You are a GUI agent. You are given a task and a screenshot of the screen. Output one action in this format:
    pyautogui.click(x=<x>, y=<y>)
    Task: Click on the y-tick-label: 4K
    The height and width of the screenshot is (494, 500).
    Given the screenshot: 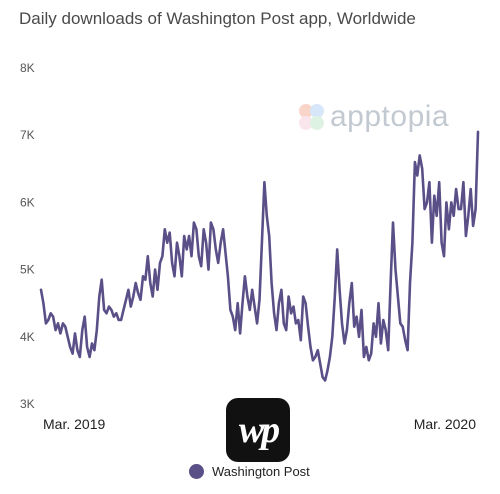 What is the action you would take?
    pyautogui.click(x=27, y=337)
    